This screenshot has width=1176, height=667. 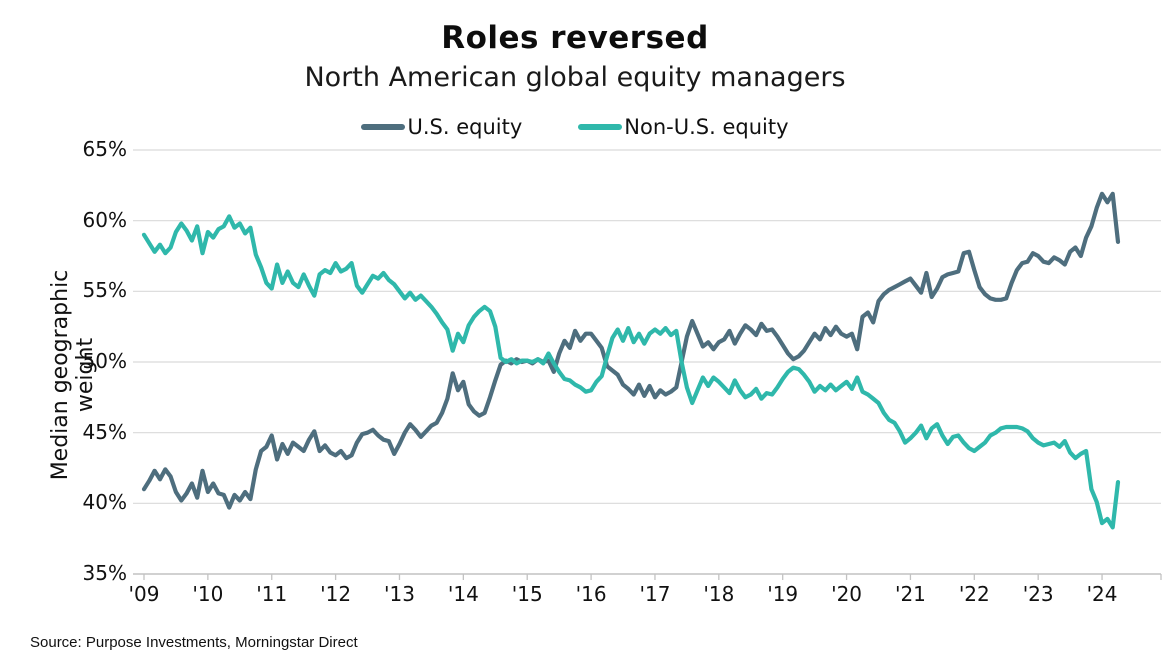 What do you see at coordinates (399, 594) in the screenshot?
I see `x-tick-label: '13` at bounding box center [399, 594].